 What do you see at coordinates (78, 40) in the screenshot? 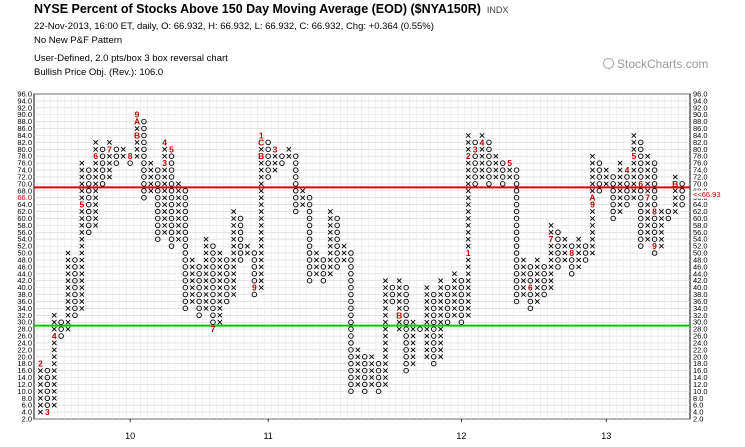
I see `pattern-line: No New P&F Pattern` at bounding box center [78, 40].